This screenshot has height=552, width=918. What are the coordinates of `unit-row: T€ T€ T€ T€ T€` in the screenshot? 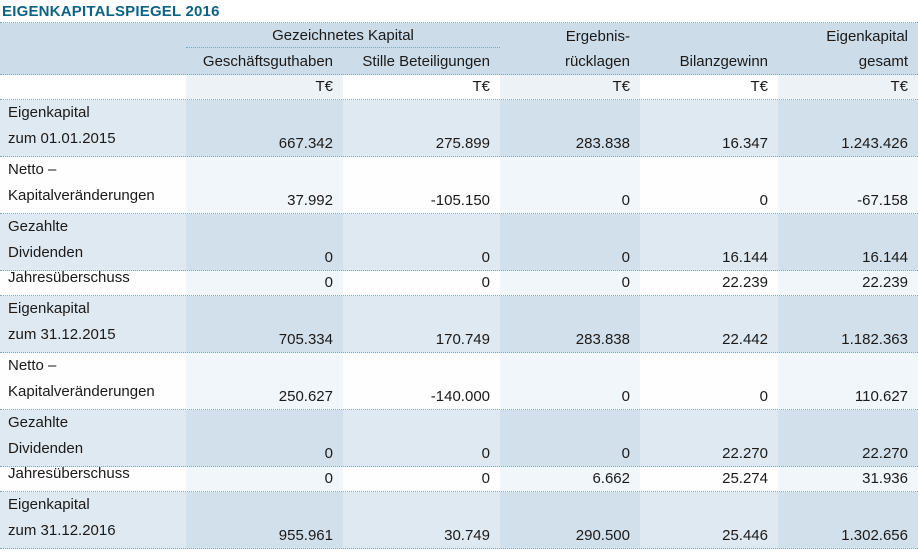 It's located at (459, 87).